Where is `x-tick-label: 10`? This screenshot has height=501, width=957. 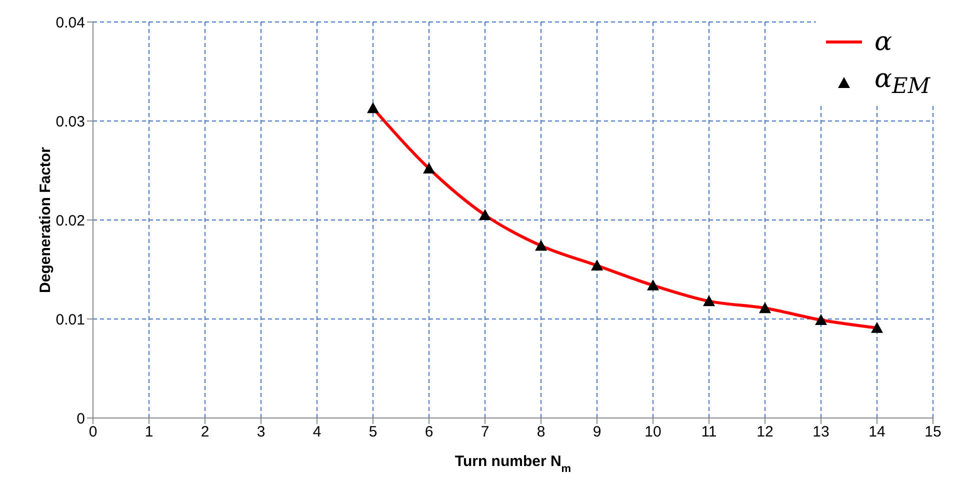 x-tick-label: 10 is located at coordinates (653, 432).